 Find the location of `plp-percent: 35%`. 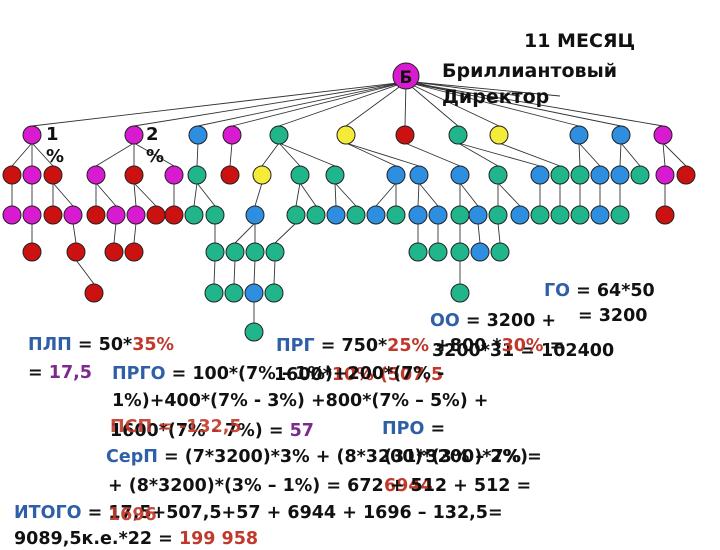

plp-percent: 35% is located at coordinates (153, 345).